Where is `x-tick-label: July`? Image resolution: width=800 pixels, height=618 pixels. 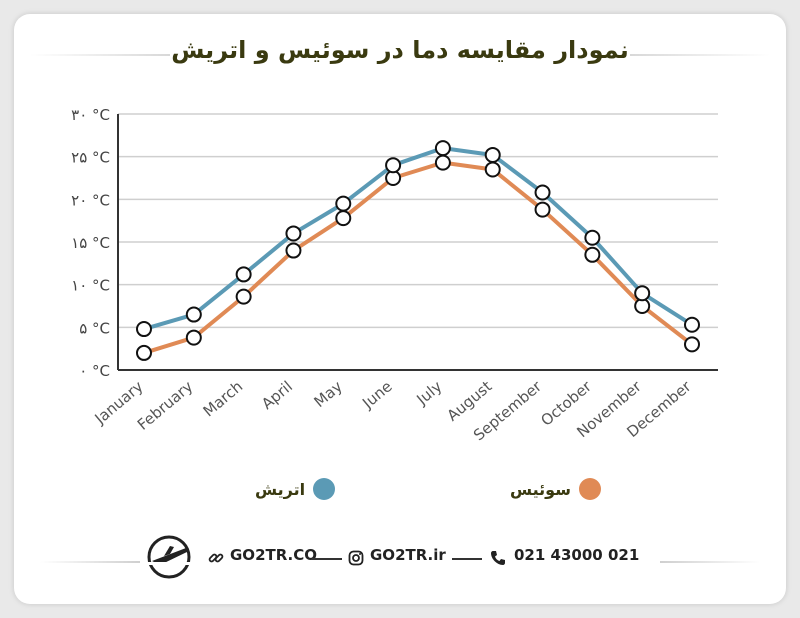 x-tick-label: July is located at coordinates (428, 393).